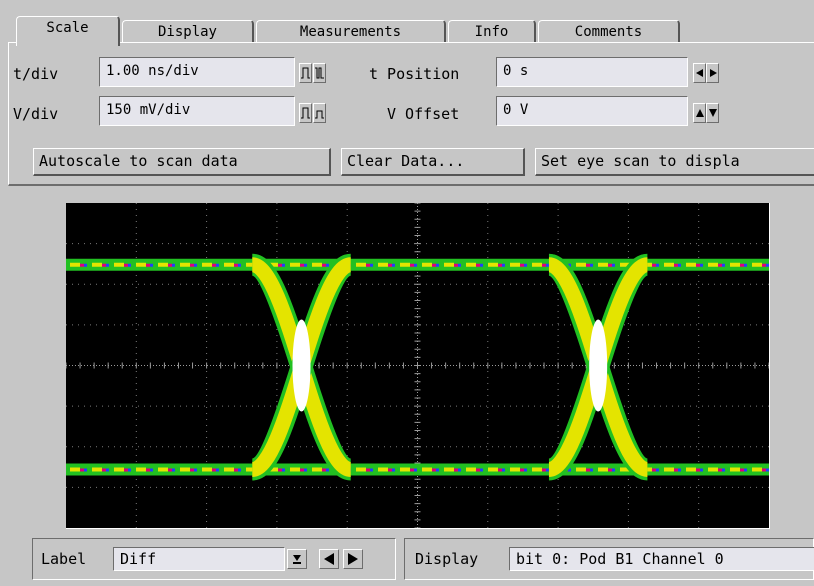 This screenshot has height=586, width=814. What do you see at coordinates (592, 72) in the screenshot?
I see `tpos-input: 0 s` at bounding box center [592, 72].